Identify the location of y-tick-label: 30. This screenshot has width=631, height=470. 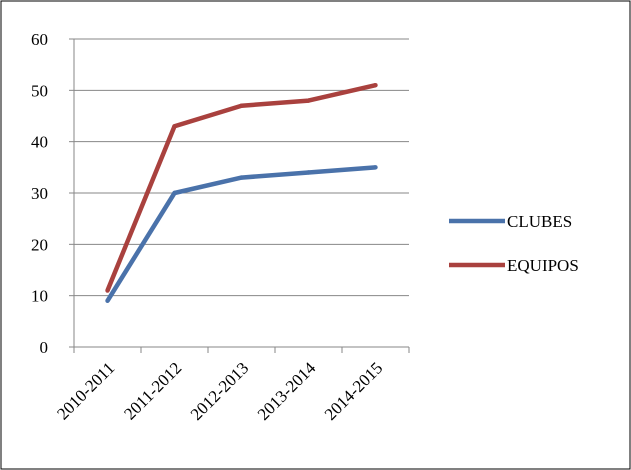
(39, 193).